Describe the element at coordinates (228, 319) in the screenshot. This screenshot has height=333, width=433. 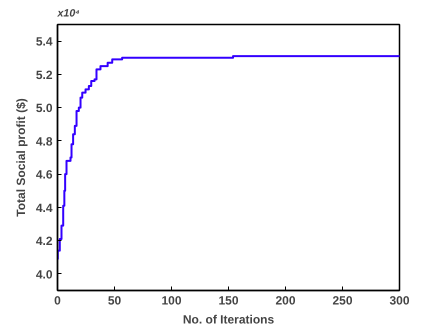
I see `x-axis-title: No. of Iterations` at that location.